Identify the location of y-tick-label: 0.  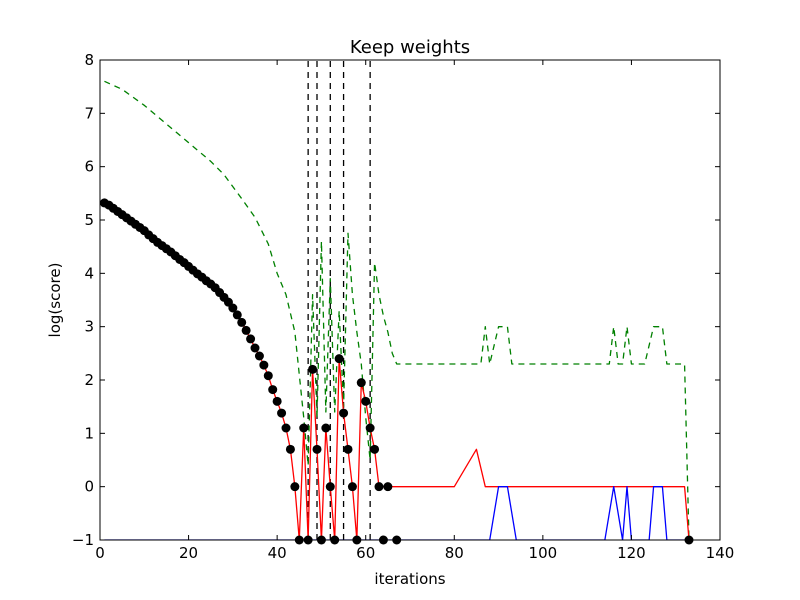
(89, 487).